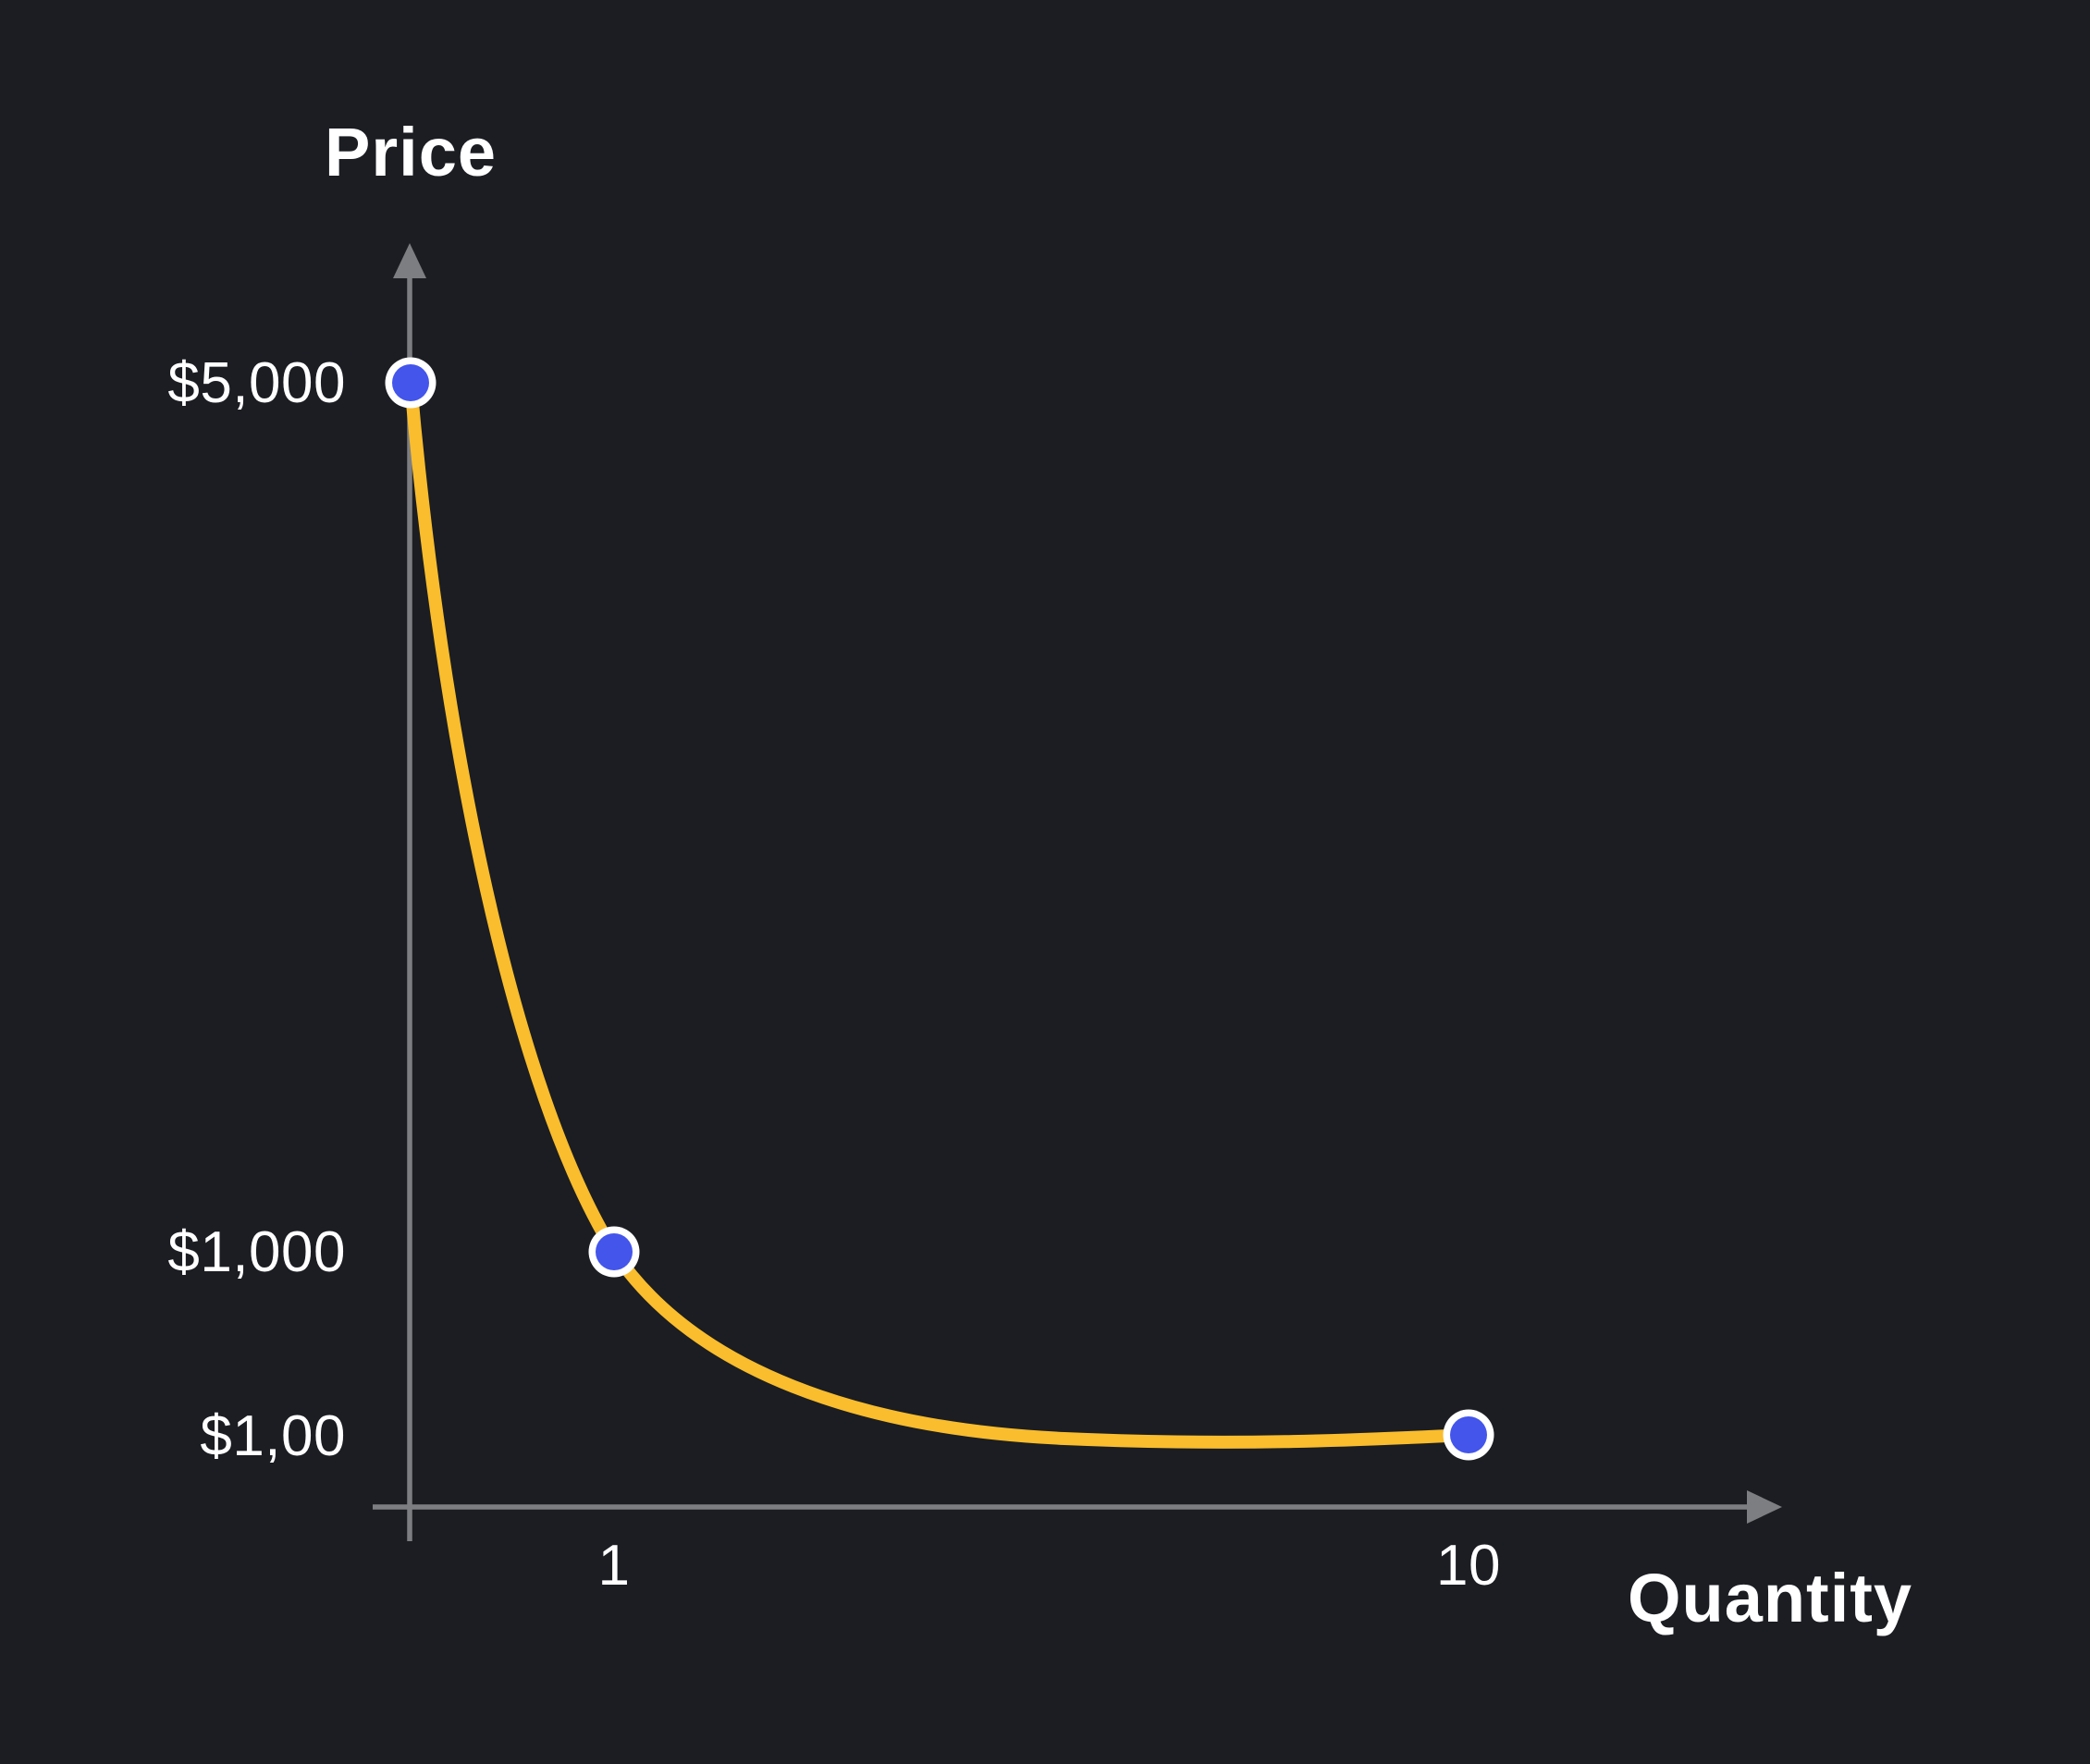 Image resolution: width=2090 pixels, height=1764 pixels. I want to click on x-axis-title: Quantity, so click(1770, 1598).